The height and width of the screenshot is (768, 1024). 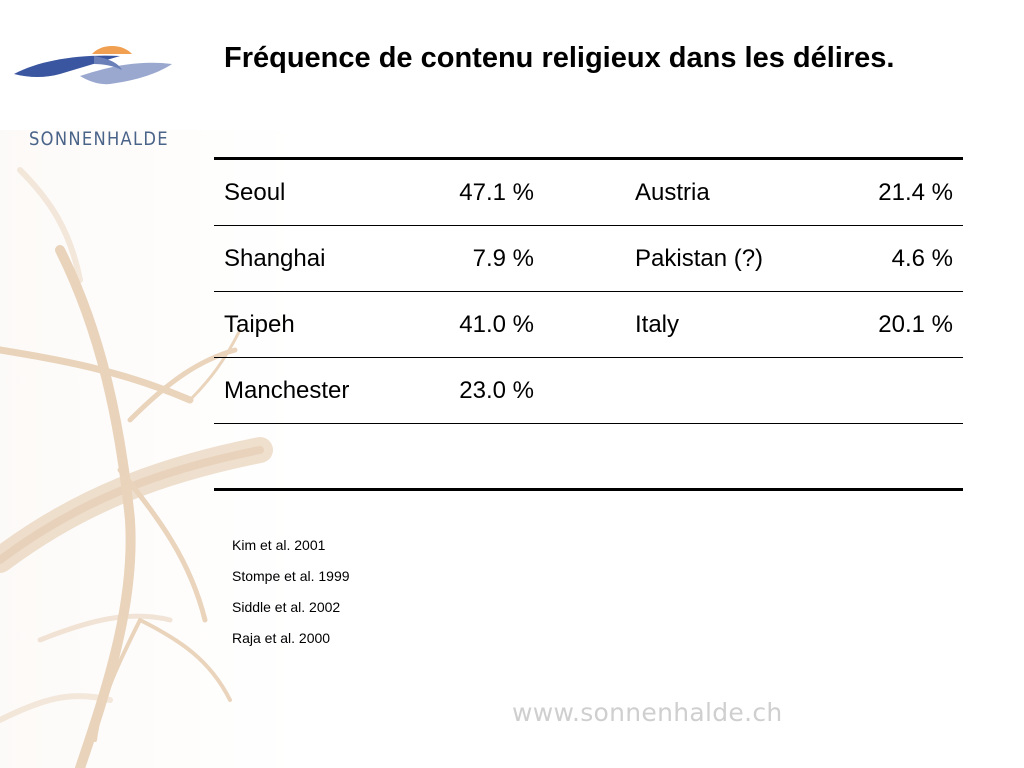 What do you see at coordinates (588, 391) in the screenshot?
I see `table-row: Manchester 23.0 %` at bounding box center [588, 391].